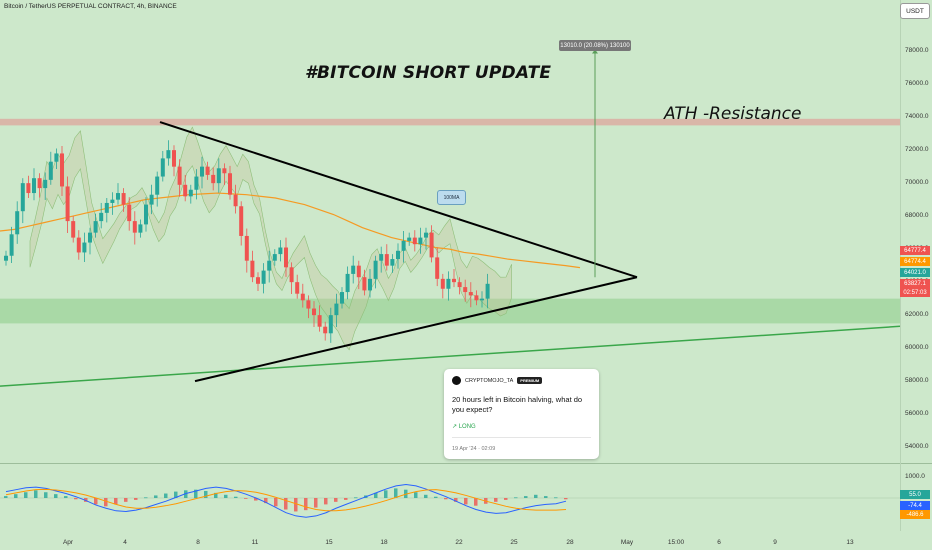 This screenshot has height=550, width=932. Describe the element at coordinates (915, 261) in the screenshot. I see `price-tag-1: 64774.4` at that location.